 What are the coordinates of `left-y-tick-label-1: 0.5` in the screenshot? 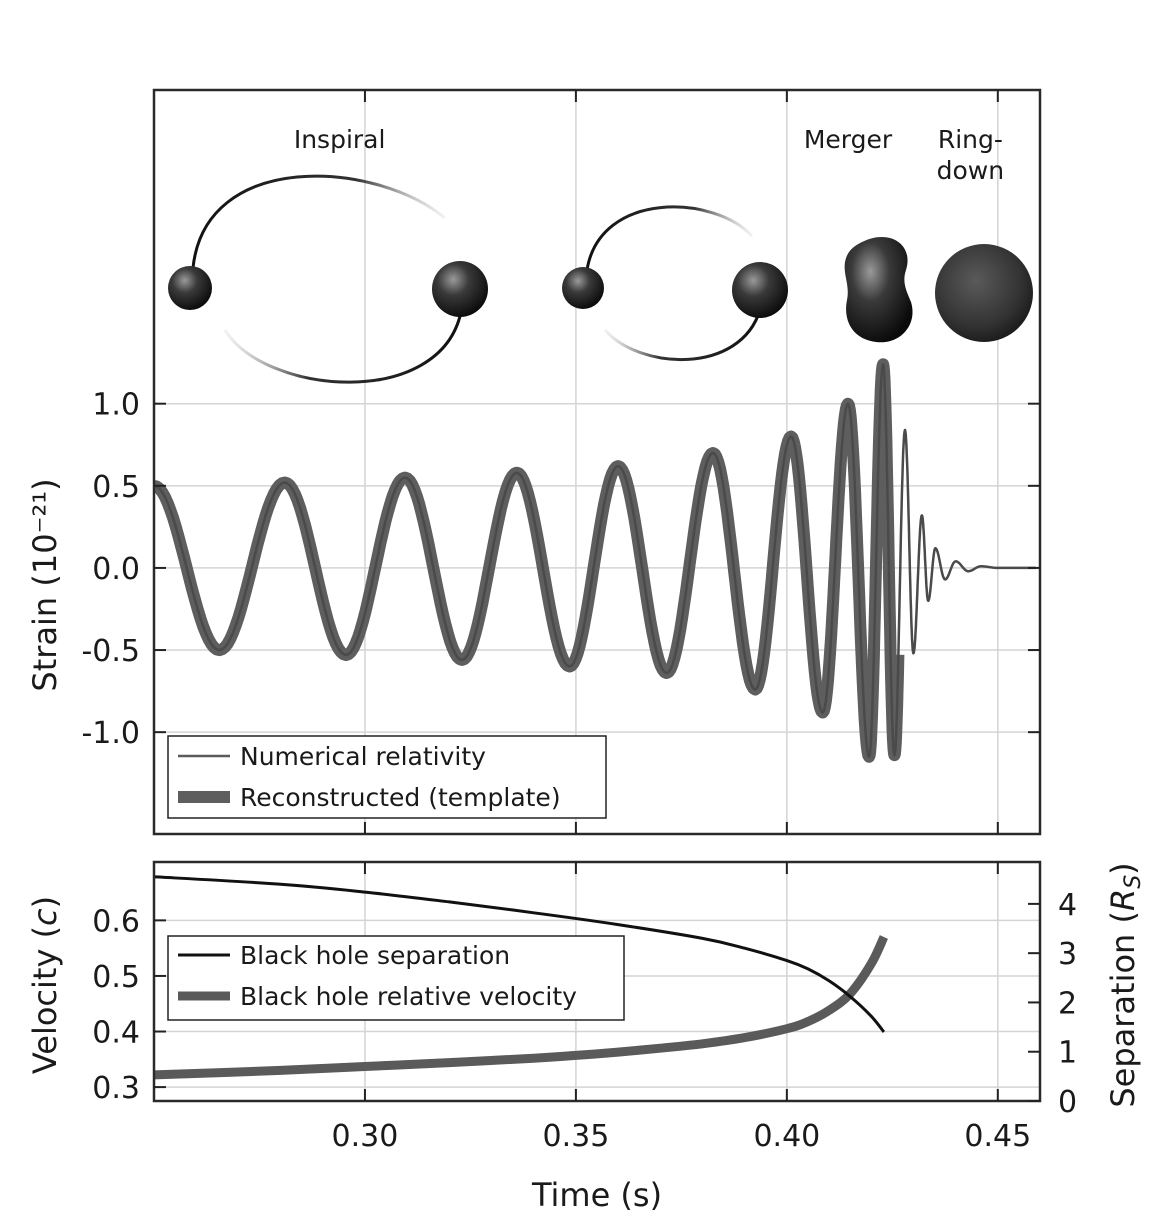 It's located at (116, 977).